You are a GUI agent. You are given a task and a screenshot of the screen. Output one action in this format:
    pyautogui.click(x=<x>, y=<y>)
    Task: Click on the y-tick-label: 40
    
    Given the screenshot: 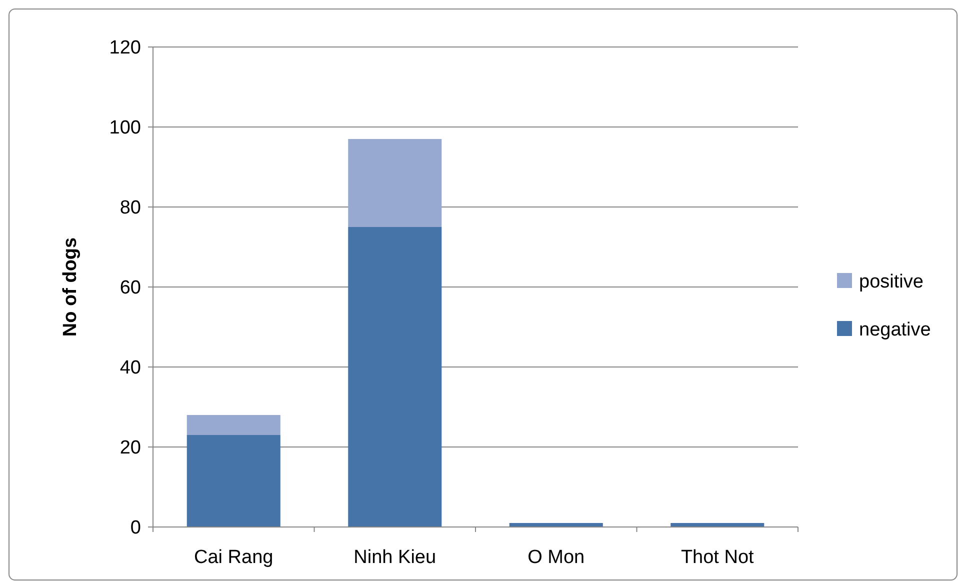 What is the action you would take?
    pyautogui.click(x=130, y=368)
    